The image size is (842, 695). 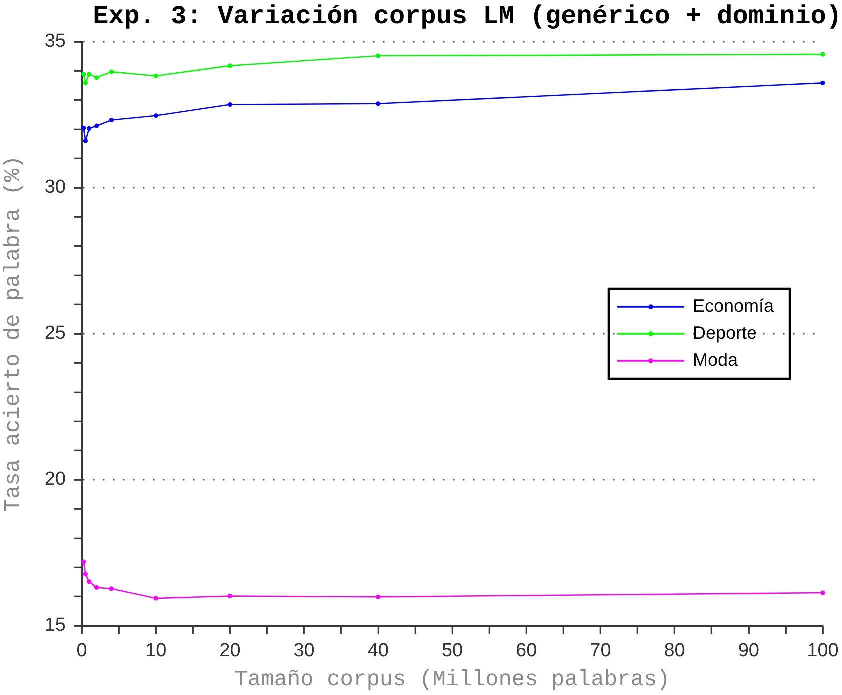 What do you see at coordinates (601, 651) in the screenshot?
I see `x-tick-label: 70` at bounding box center [601, 651].